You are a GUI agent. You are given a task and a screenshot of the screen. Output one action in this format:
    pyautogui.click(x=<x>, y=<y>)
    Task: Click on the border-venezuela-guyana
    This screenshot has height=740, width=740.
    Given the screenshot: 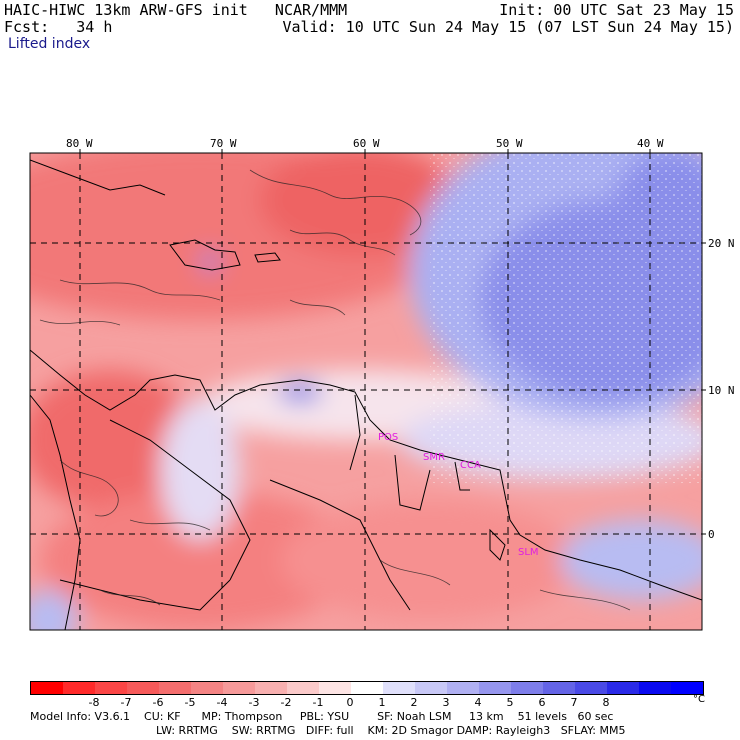 What is the action you would take?
    pyautogui.click(x=355, y=432)
    